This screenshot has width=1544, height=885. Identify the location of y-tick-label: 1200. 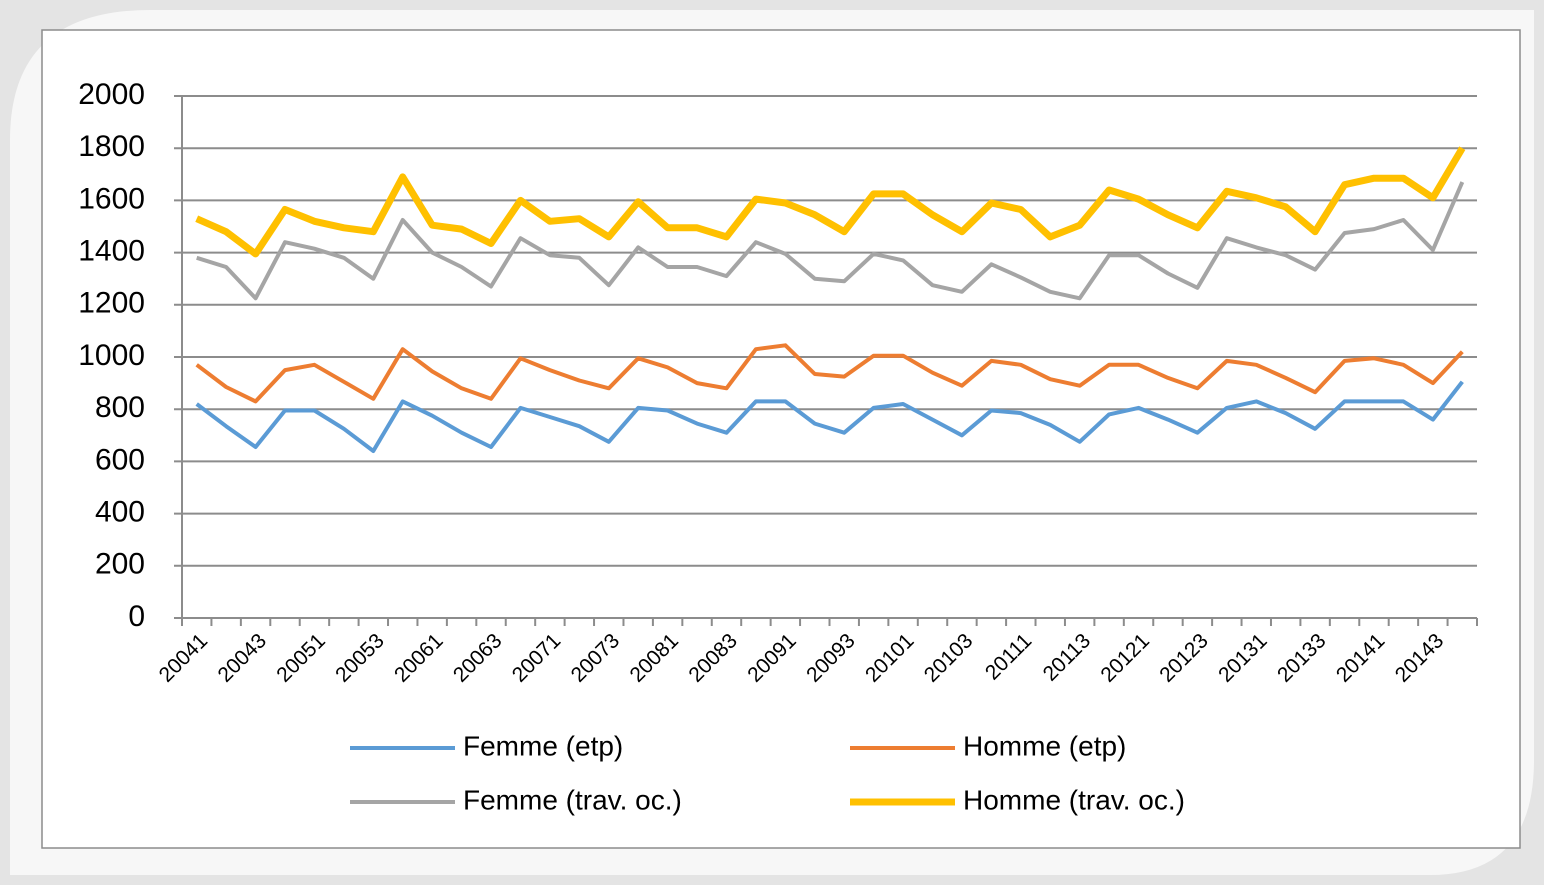
(111, 303).